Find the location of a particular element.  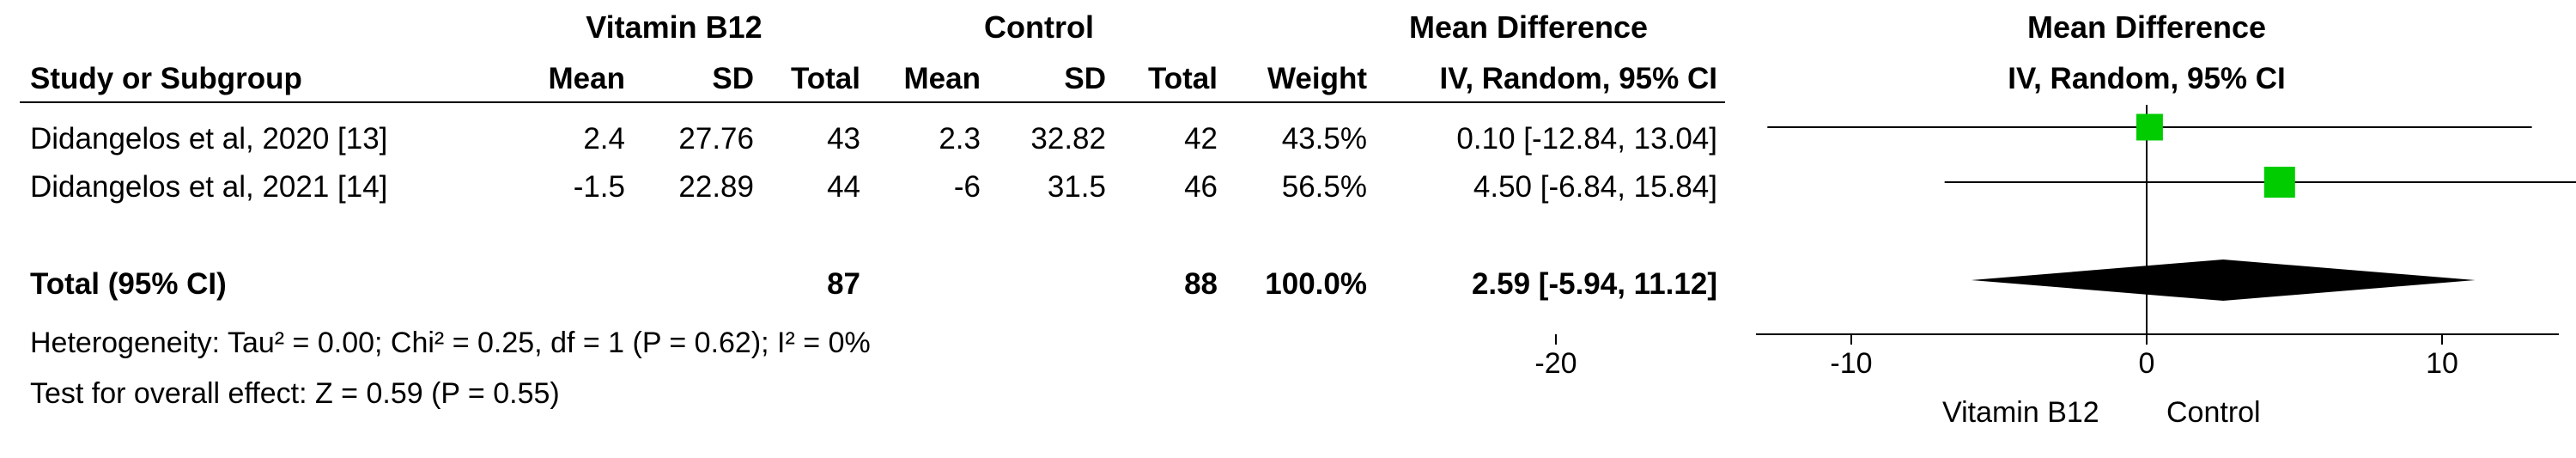

row-1-mean1: 2.4 is located at coordinates (604, 139).